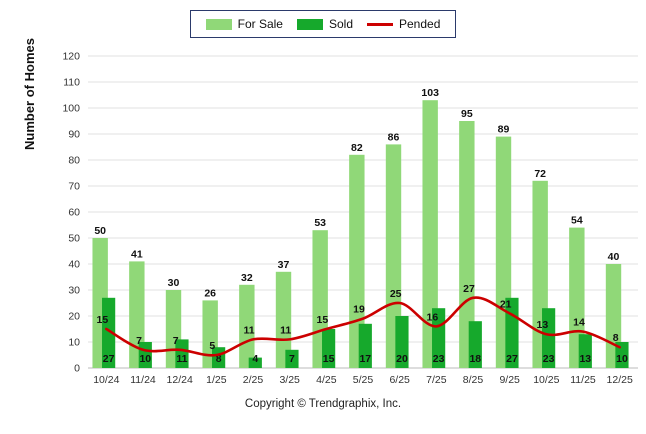 The height and width of the screenshot is (434, 646). What do you see at coordinates (71, 83) in the screenshot?
I see `y-axis-tick-label: 110` at bounding box center [71, 83].